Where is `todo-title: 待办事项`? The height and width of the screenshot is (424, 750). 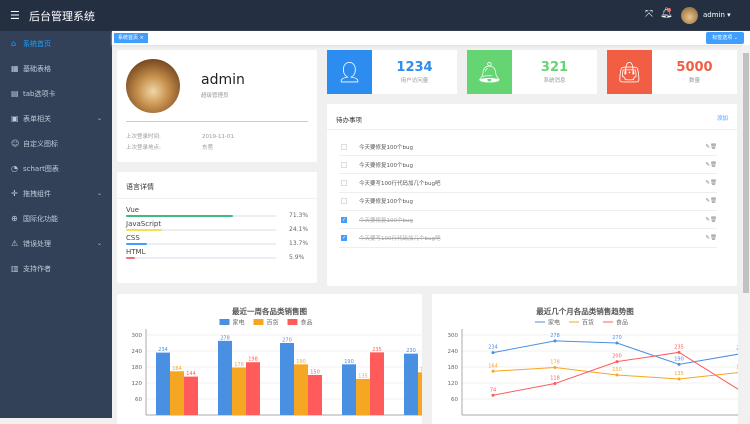
todo-title: 待办事项 is located at coordinates (349, 119).